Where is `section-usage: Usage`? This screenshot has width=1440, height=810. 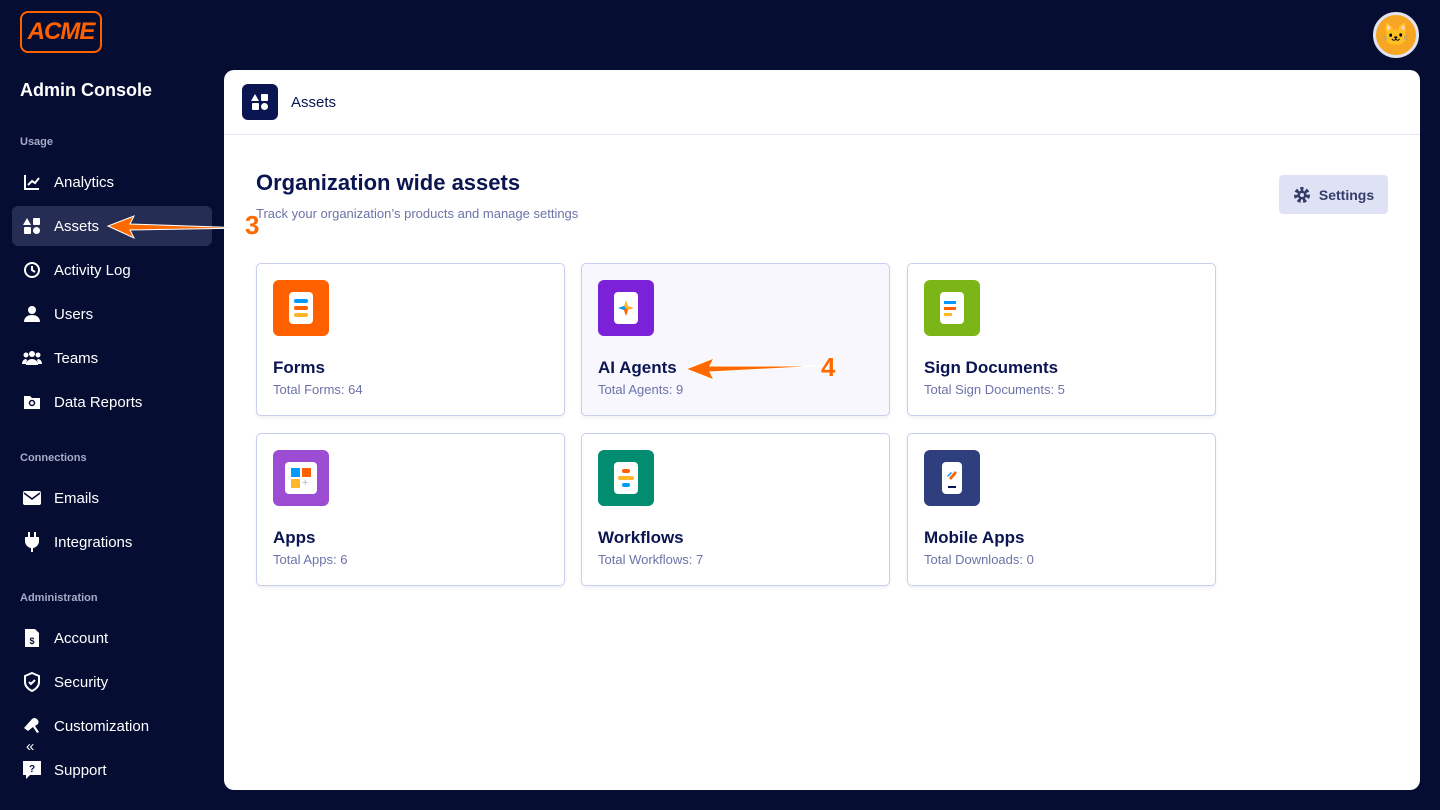 section-usage: Usage is located at coordinates (37, 142).